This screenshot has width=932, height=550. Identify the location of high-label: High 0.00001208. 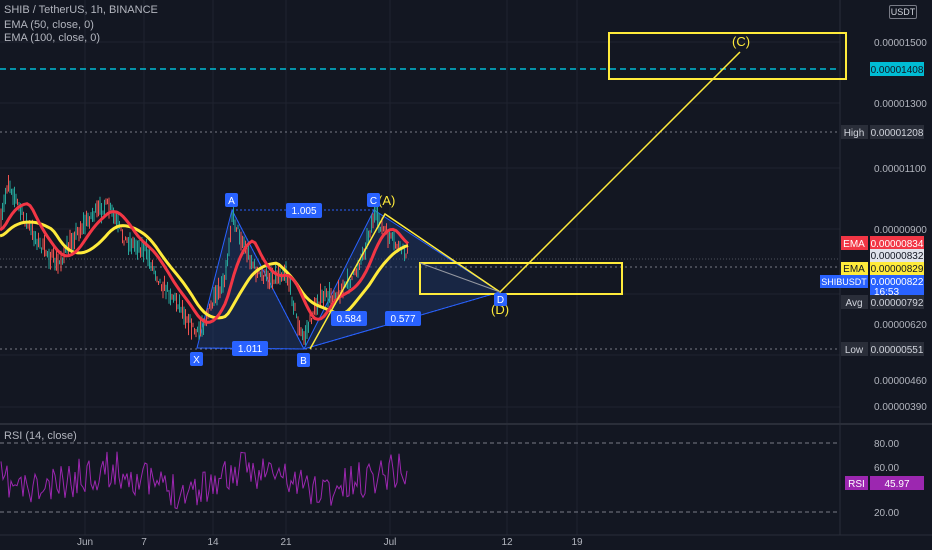
(882, 132).